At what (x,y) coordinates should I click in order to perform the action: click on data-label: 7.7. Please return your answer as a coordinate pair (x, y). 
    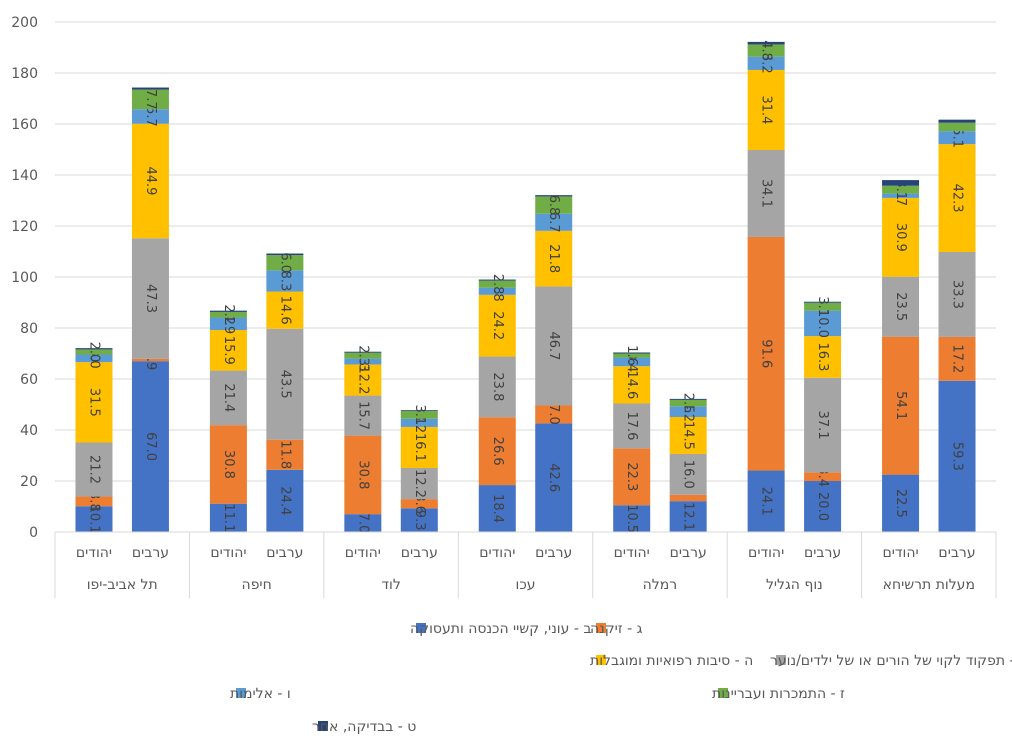
    Looking at the image, I should click on (150, 99).